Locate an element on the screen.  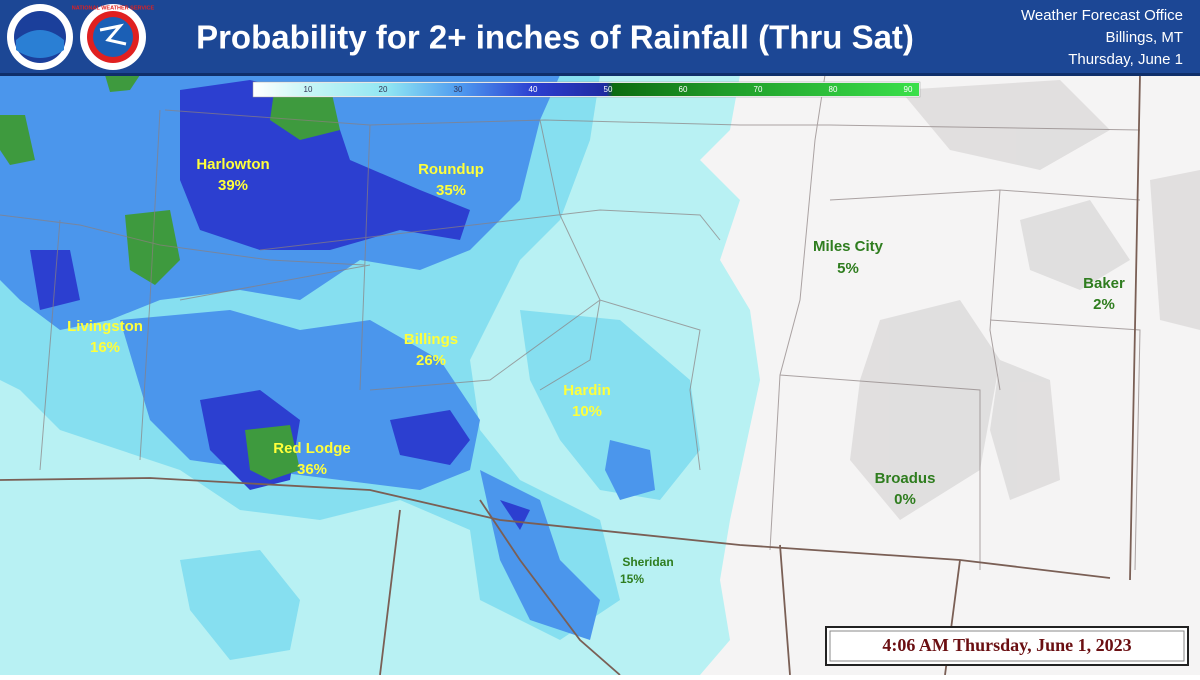
colorbar-tick-label: 40 is located at coordinates (533, 89).